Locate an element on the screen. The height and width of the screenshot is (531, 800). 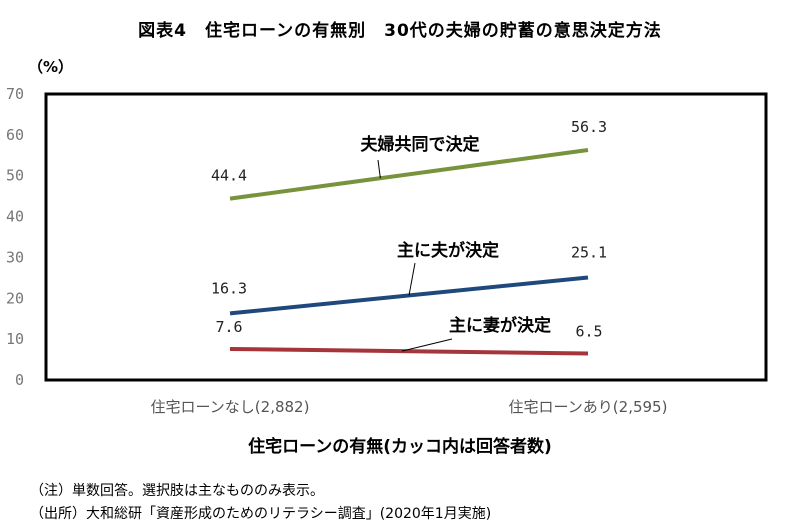
x-tick-label: 住宅ローンなし(2,882) is located at coordinates (230, 407).